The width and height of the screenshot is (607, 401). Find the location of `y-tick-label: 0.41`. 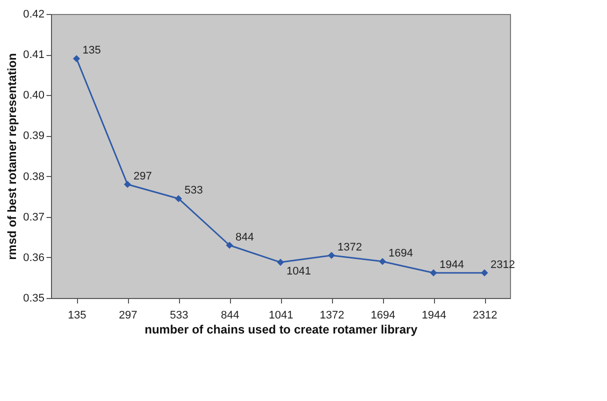

y-tick-label: 0.41 is located at coordinates (33, 55).